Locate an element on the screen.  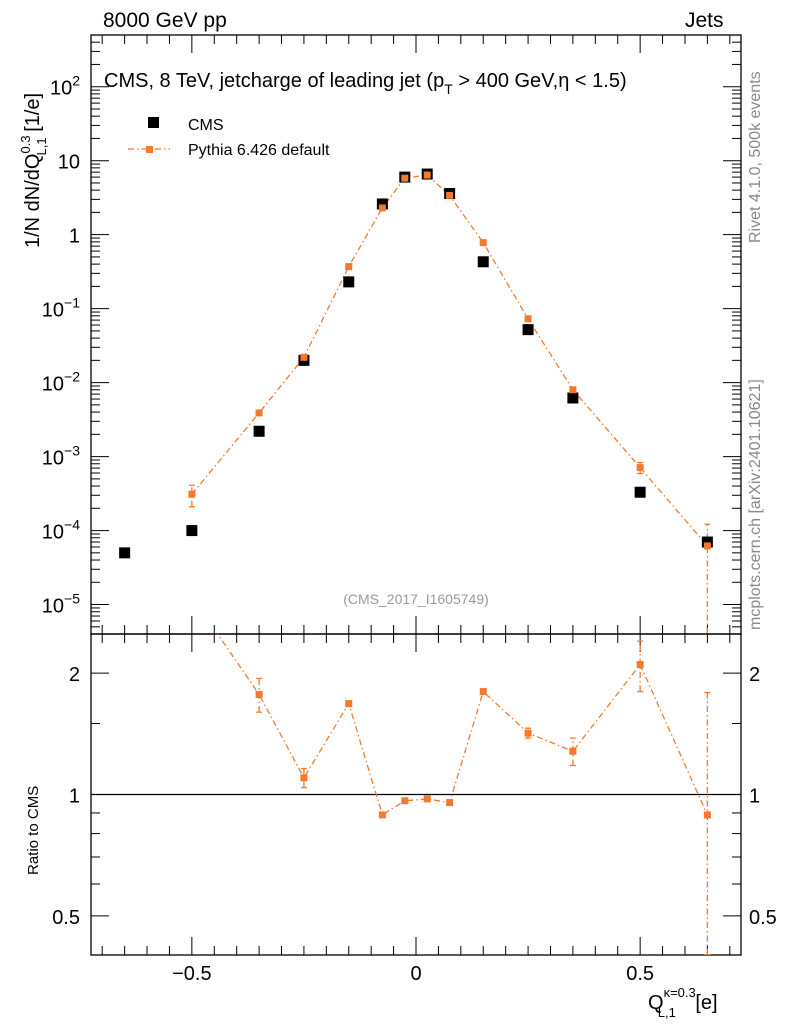
ratio-y-tick-label-right: 0.5 is located at coordinates (763, 918).